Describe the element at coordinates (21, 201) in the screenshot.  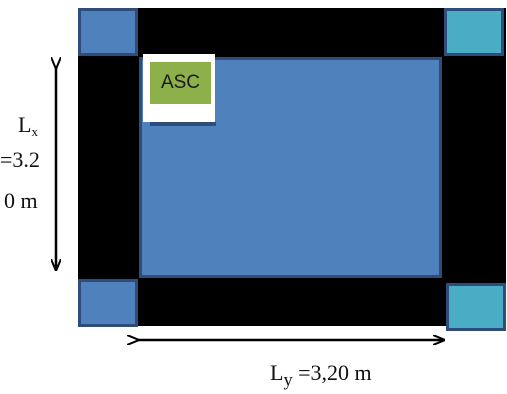
I see `lx-value-line2: 0 m` at that location.